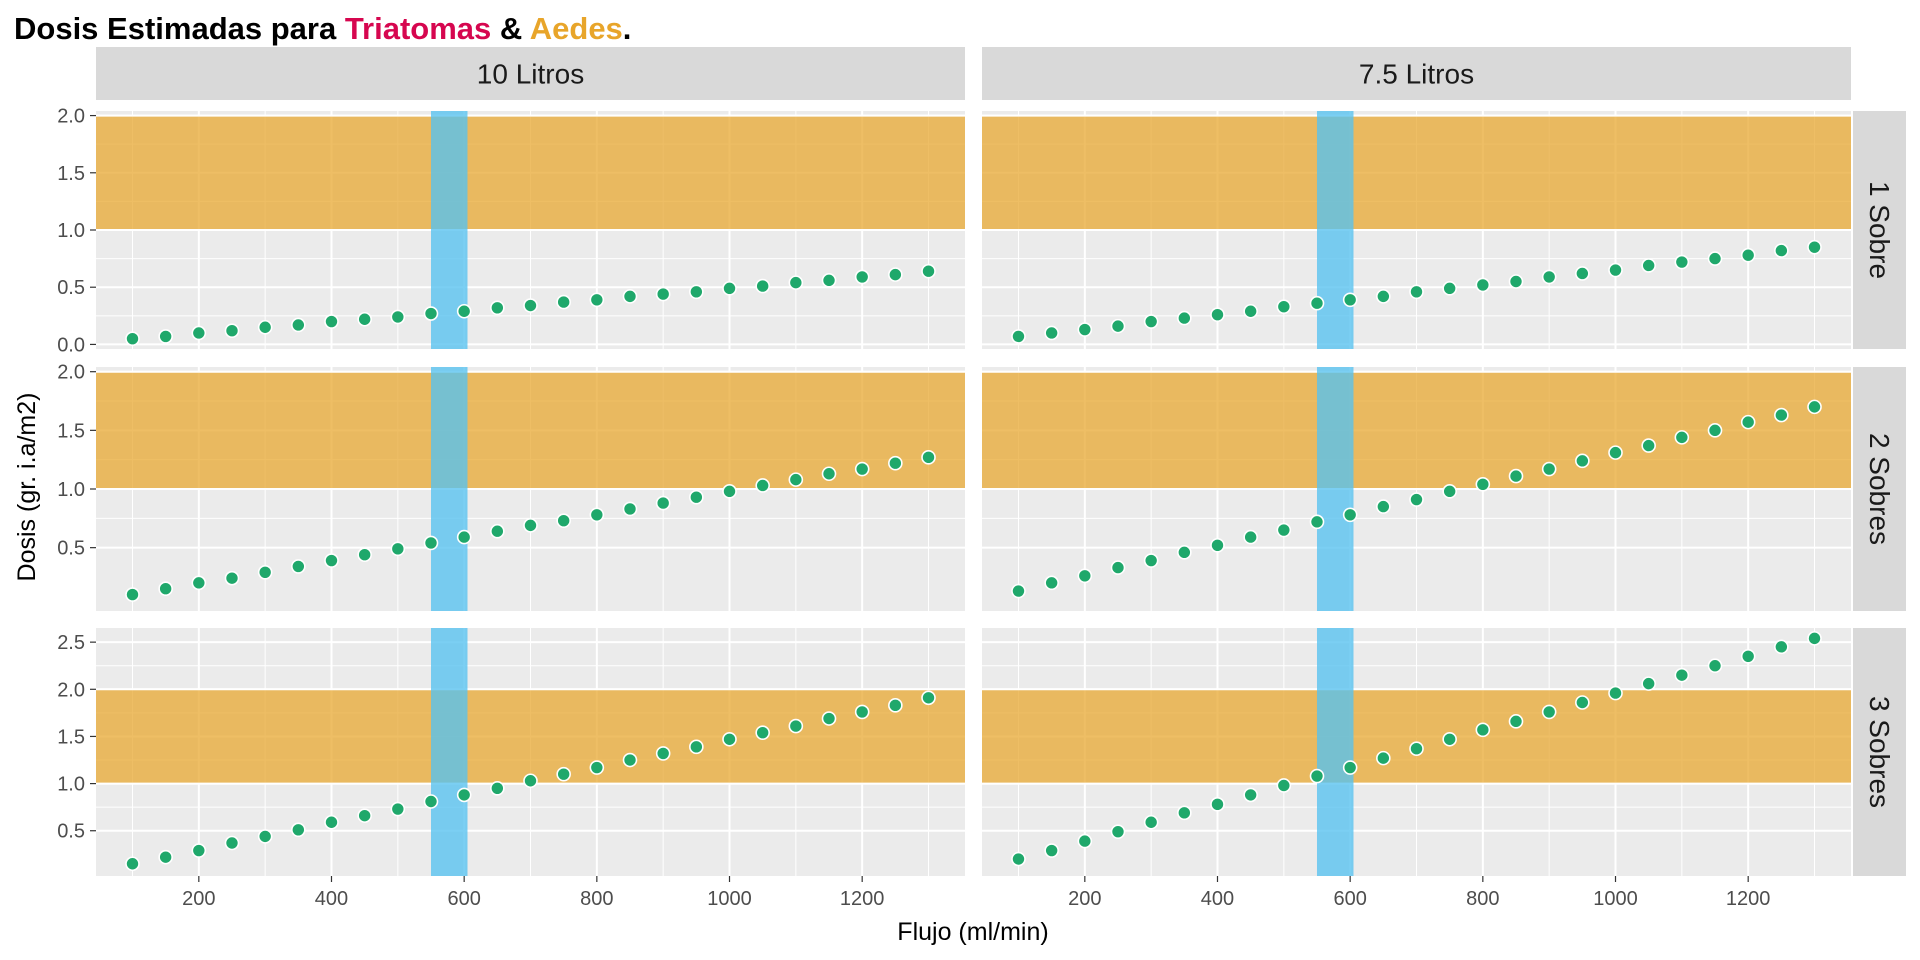 The height and width of the screenshot is (960, 1920). I want to click on x-tick-label: 400, so click(1217, 899).